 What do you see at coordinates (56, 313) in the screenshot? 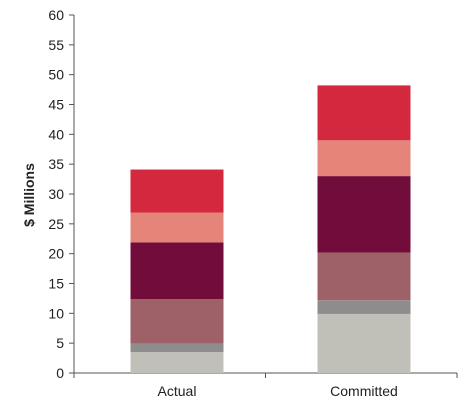
I see `y-tick-label: 10` at bounding box center [56, 313].